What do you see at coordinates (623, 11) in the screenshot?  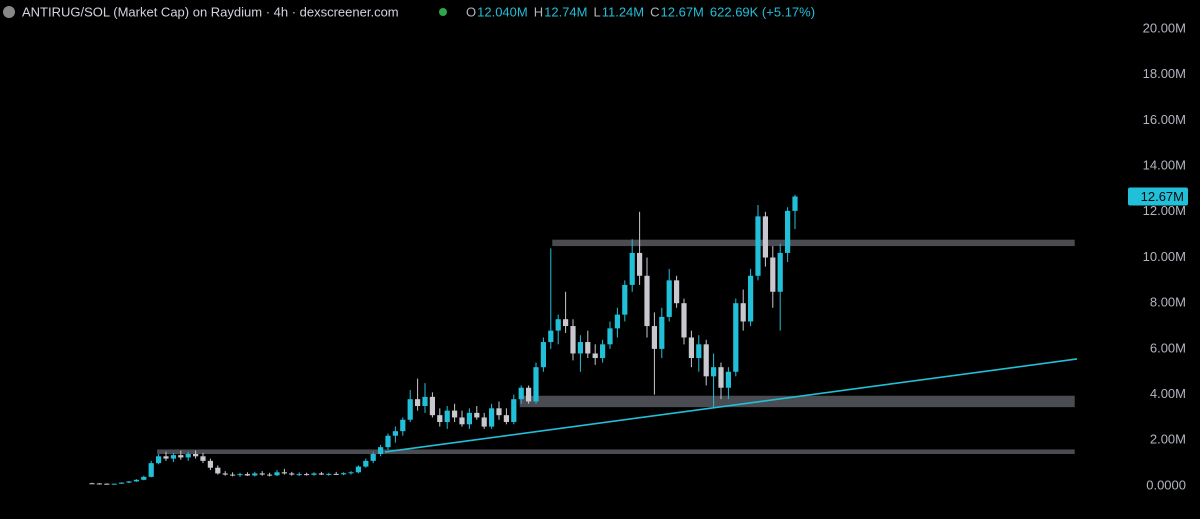 I see `legend-value: 11.24M` at bounding box center [623, 11].